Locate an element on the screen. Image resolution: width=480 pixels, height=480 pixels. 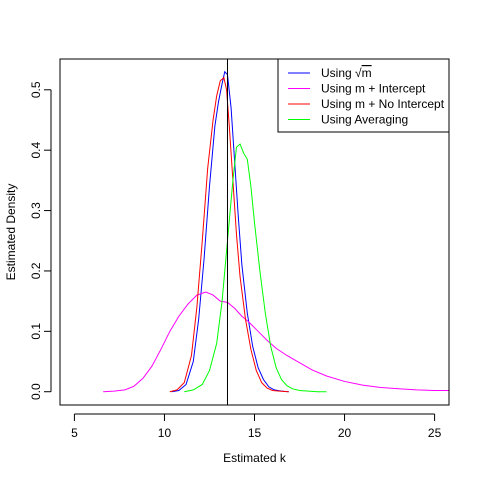
x-tick-label: 15 is located at coordinates (255, 433).